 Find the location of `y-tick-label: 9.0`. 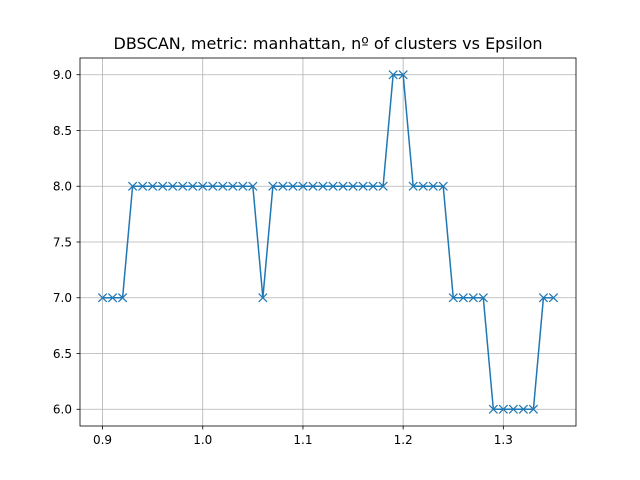

y-tick-label: 9.0 is located at coordinates (62, 75).